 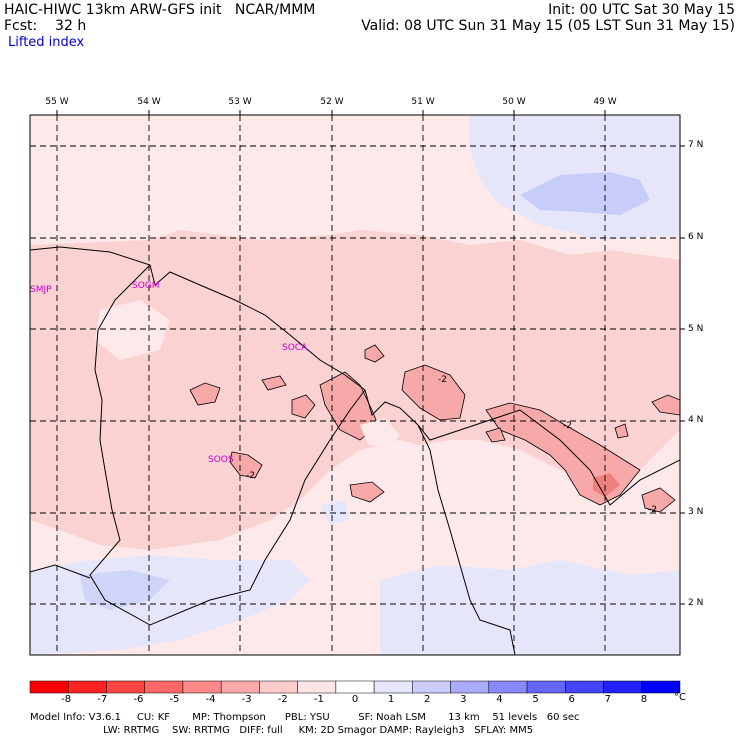 What do you see at coordinates (535, 699) in the screenshot?
I see `colorbar-label: 5` at bounding box center [535, 699].